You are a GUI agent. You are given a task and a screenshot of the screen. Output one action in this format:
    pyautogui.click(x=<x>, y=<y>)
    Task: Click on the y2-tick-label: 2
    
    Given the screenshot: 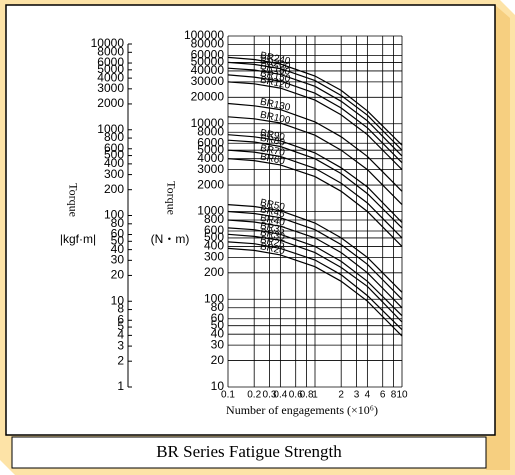 What is the action you would take?
    pyautogui.click(x=120, y=360)
    